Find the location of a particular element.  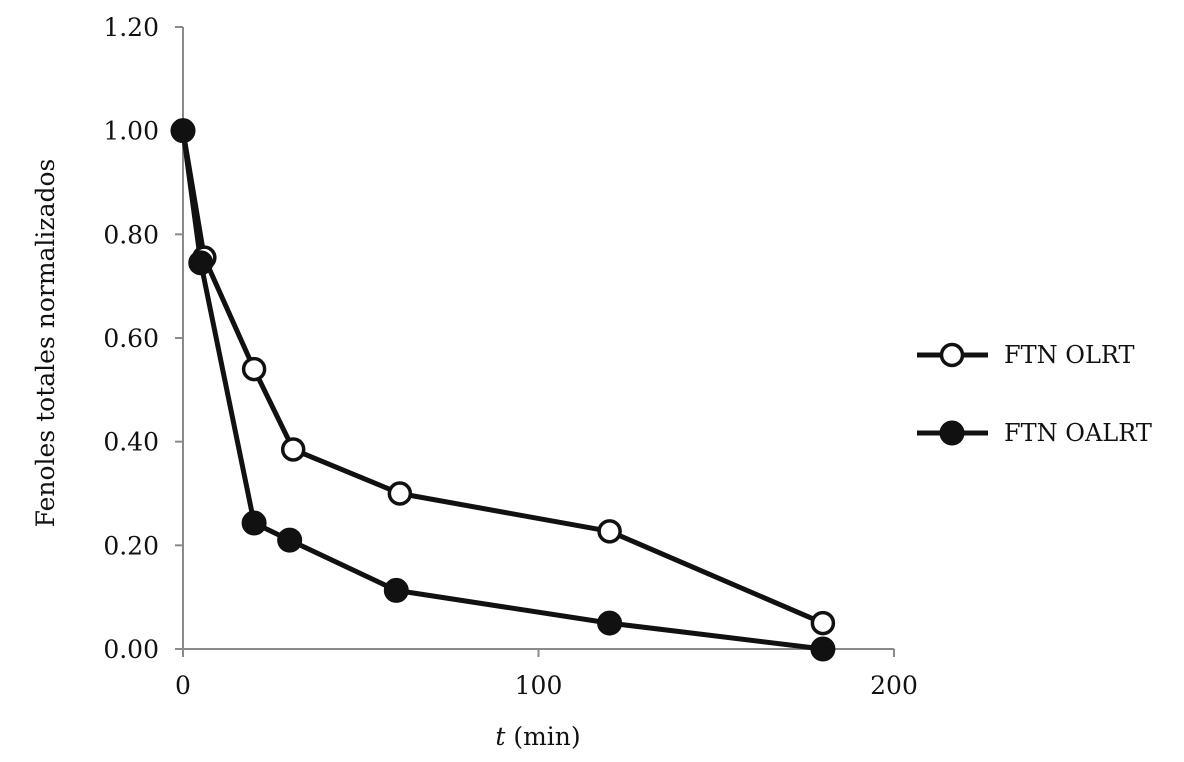

x-tick-label: 100 is located at coordinates (539, 685).